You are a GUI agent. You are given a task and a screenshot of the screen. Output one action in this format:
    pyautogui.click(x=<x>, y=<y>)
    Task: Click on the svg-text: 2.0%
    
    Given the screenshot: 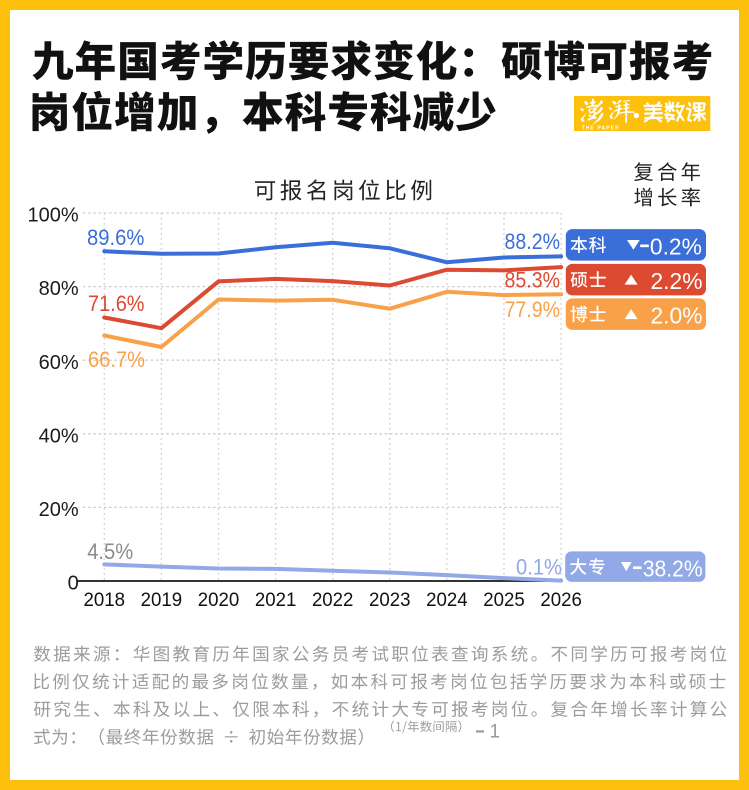 What is the action you would take?
    pyautogui.click(x=677, y=316)
    